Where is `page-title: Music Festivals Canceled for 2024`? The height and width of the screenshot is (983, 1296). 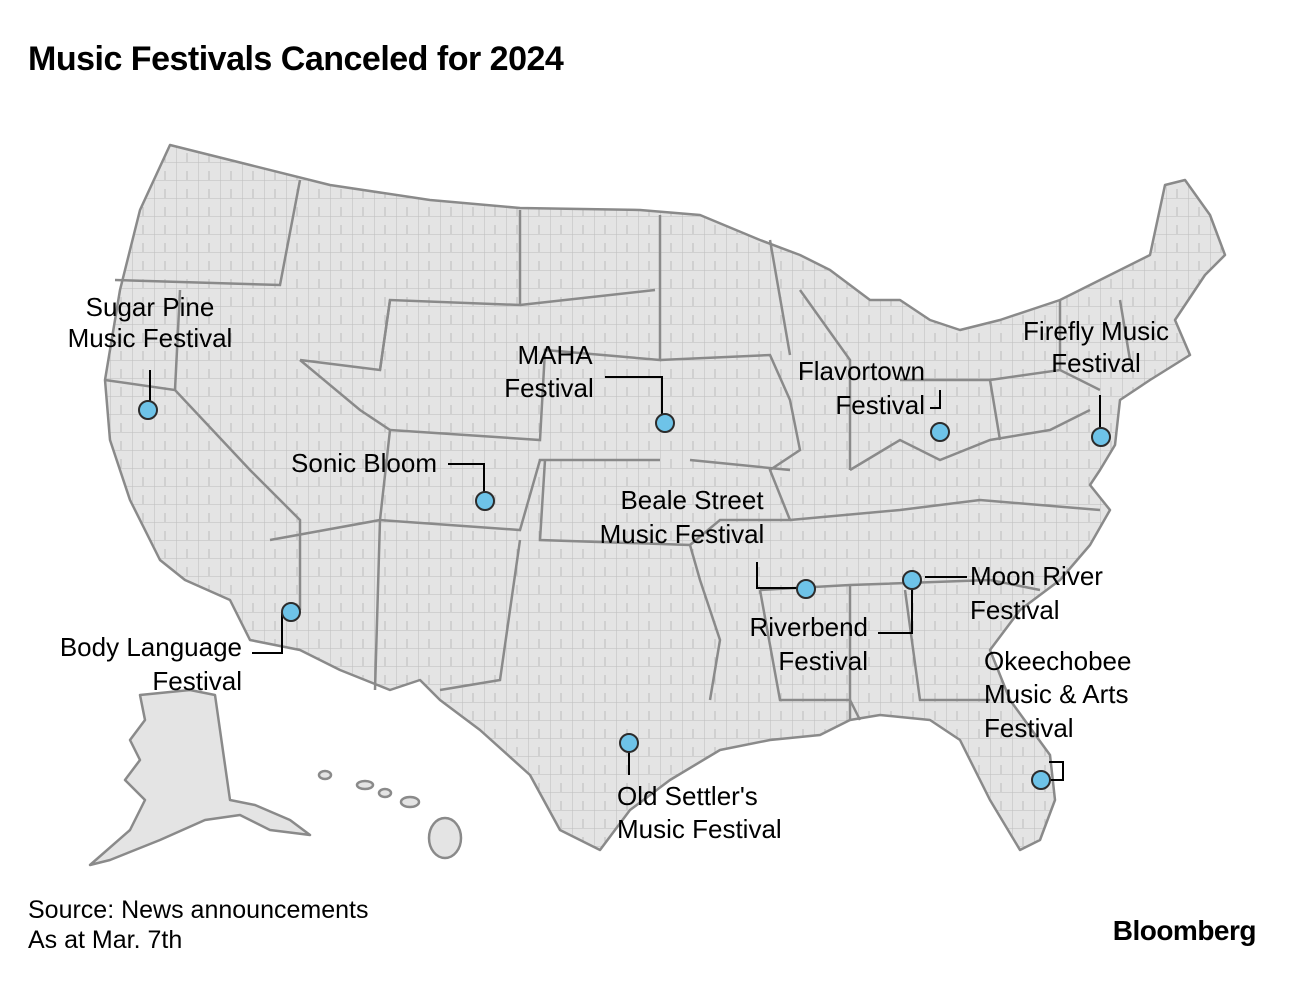
page-title: Music Festivals Canceled for 2024 is located at coordinates (296, 59).